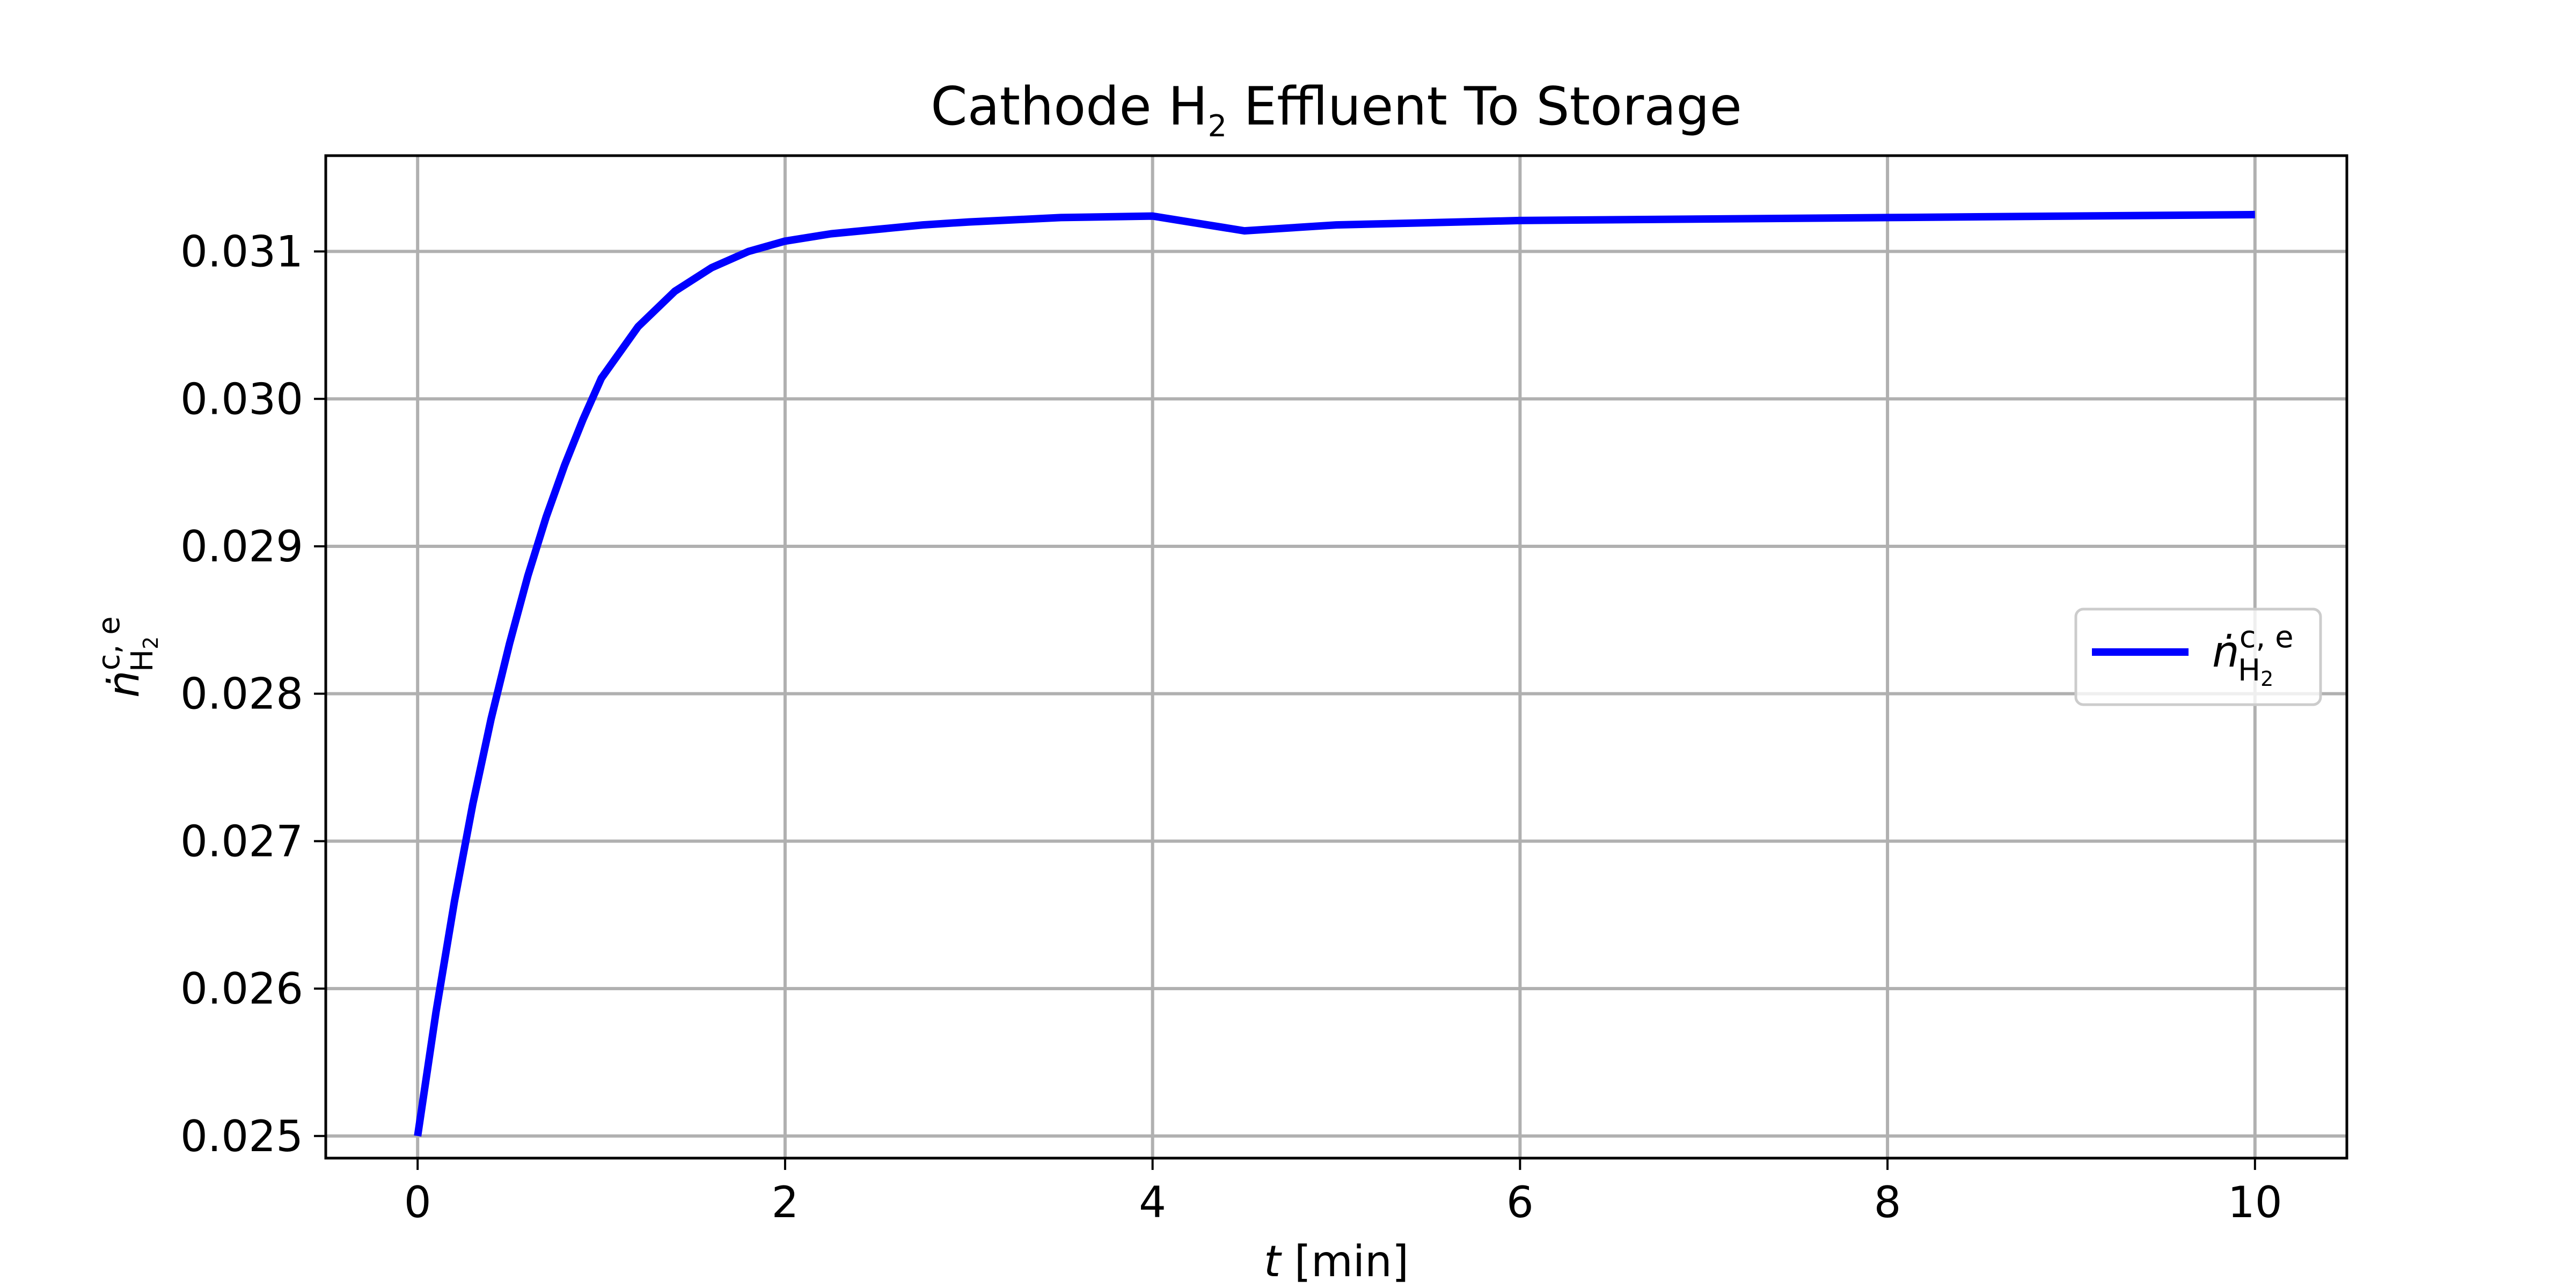  What do you see at coordinates (1520, 1202) in the screenshot?
I see `x-tick-label: 6` at bounding box center [1520, 1202].